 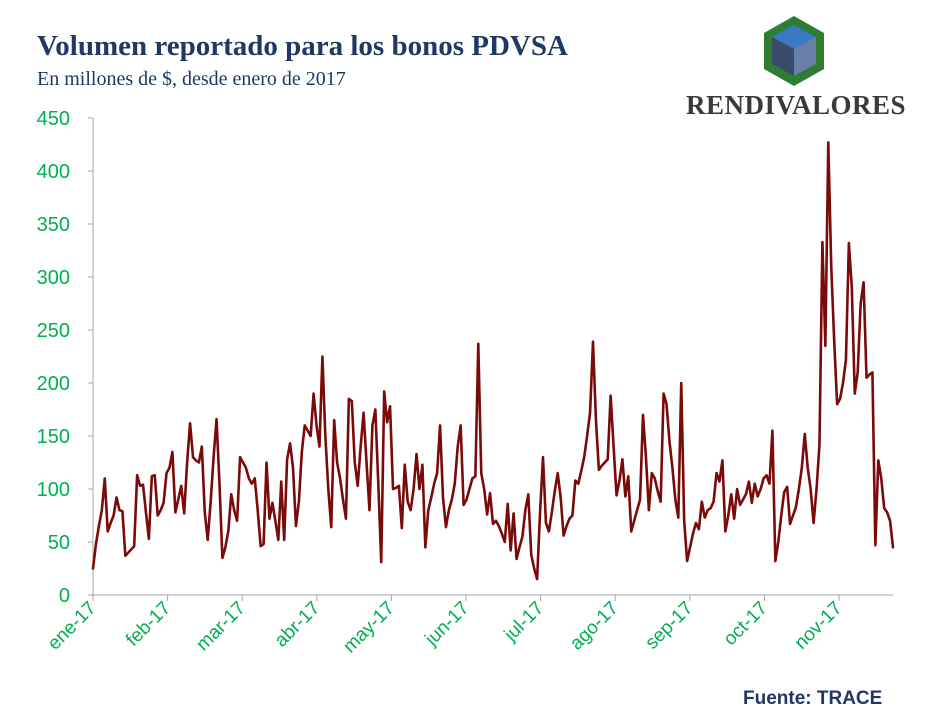 What do you see at coordinates (191, 79) in the screenshot?
I see `chart-subtitle: En millones de $, desde enero de 2017` at bounding box center [191, 79].